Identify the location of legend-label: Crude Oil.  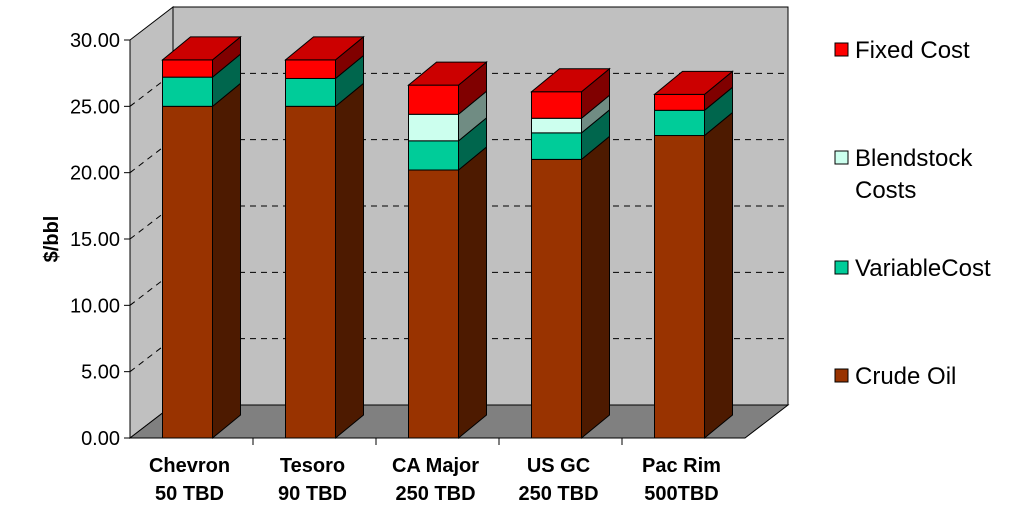
(905, 376).